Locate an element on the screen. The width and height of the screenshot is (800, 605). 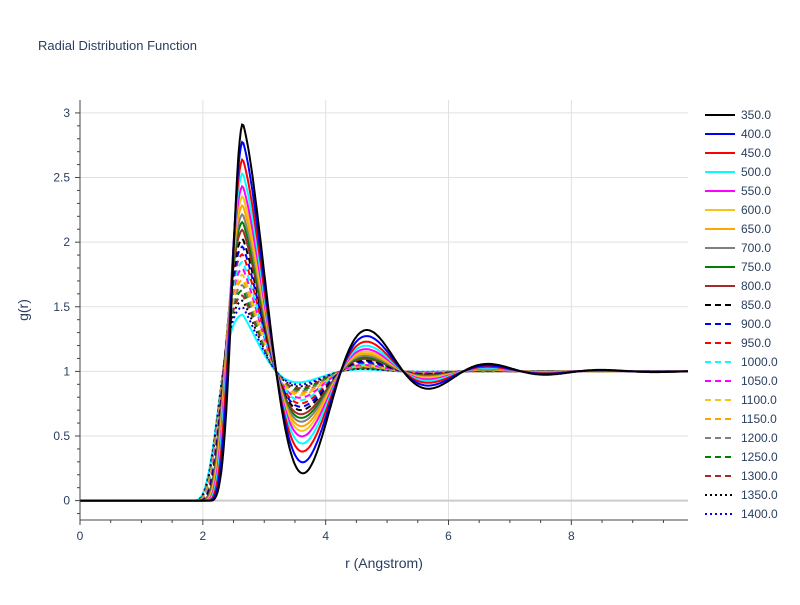
legend-label: 750.0 is located at coordinates (756, 267).